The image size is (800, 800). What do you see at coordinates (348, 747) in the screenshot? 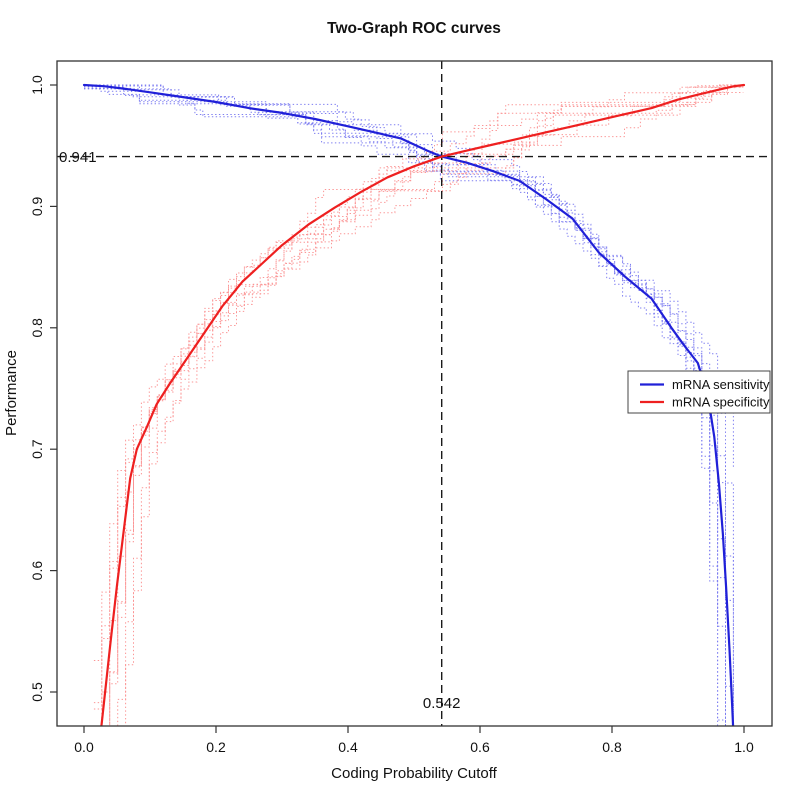
I see `x-tick-label-0.4: 0.4` at bounding box center [348, 747].